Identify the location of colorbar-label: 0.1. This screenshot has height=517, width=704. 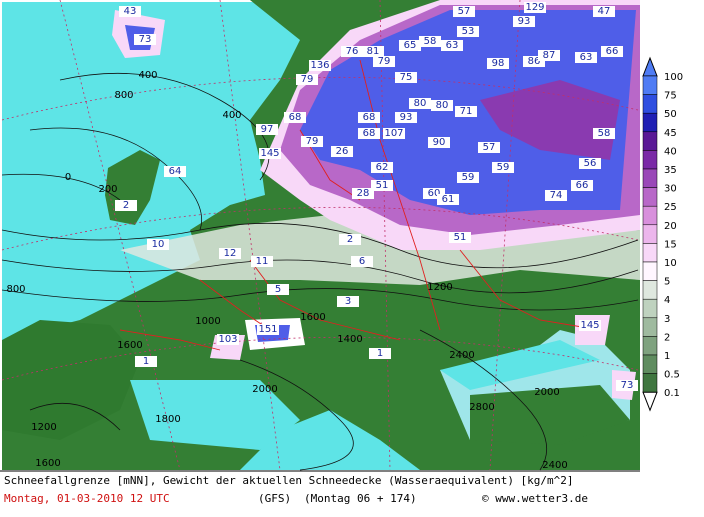
(672, 393).